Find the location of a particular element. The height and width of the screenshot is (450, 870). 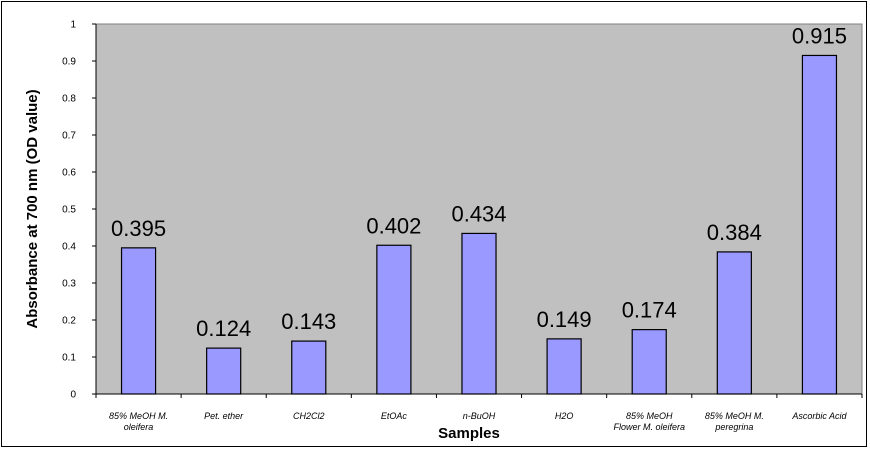

x-tick-label: CH2Cl2 is located at coordinates (309, 416).